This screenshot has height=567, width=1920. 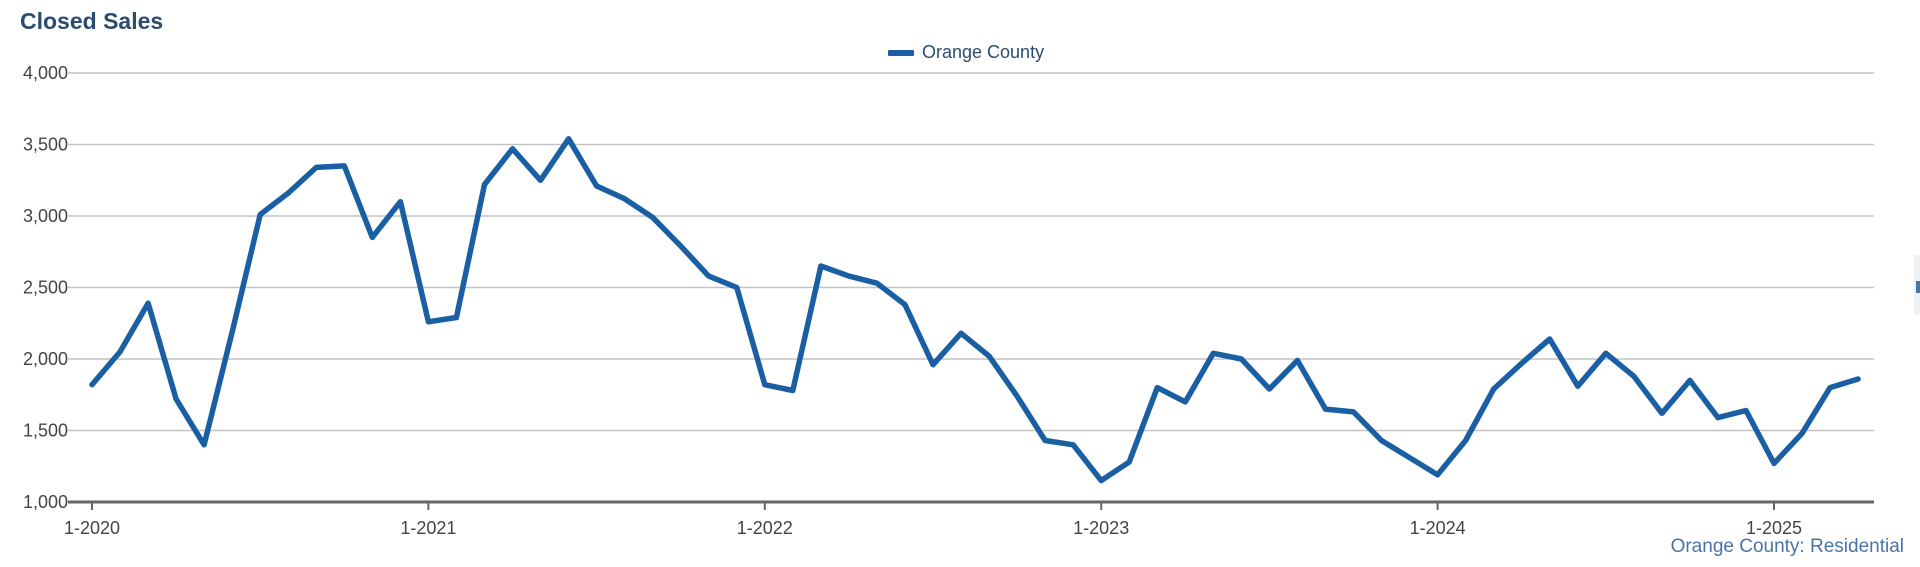 I want to click on x-tick-label: 1-2022, so click(x=765, y=528).